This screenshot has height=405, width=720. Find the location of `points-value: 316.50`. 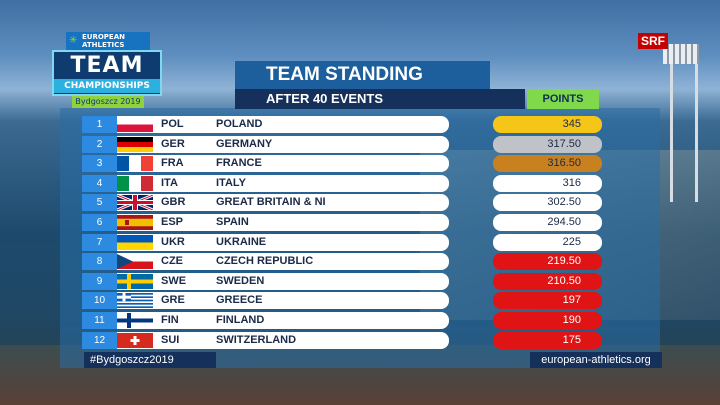

points-value: 316.50 is located at coordinates (564, 163).